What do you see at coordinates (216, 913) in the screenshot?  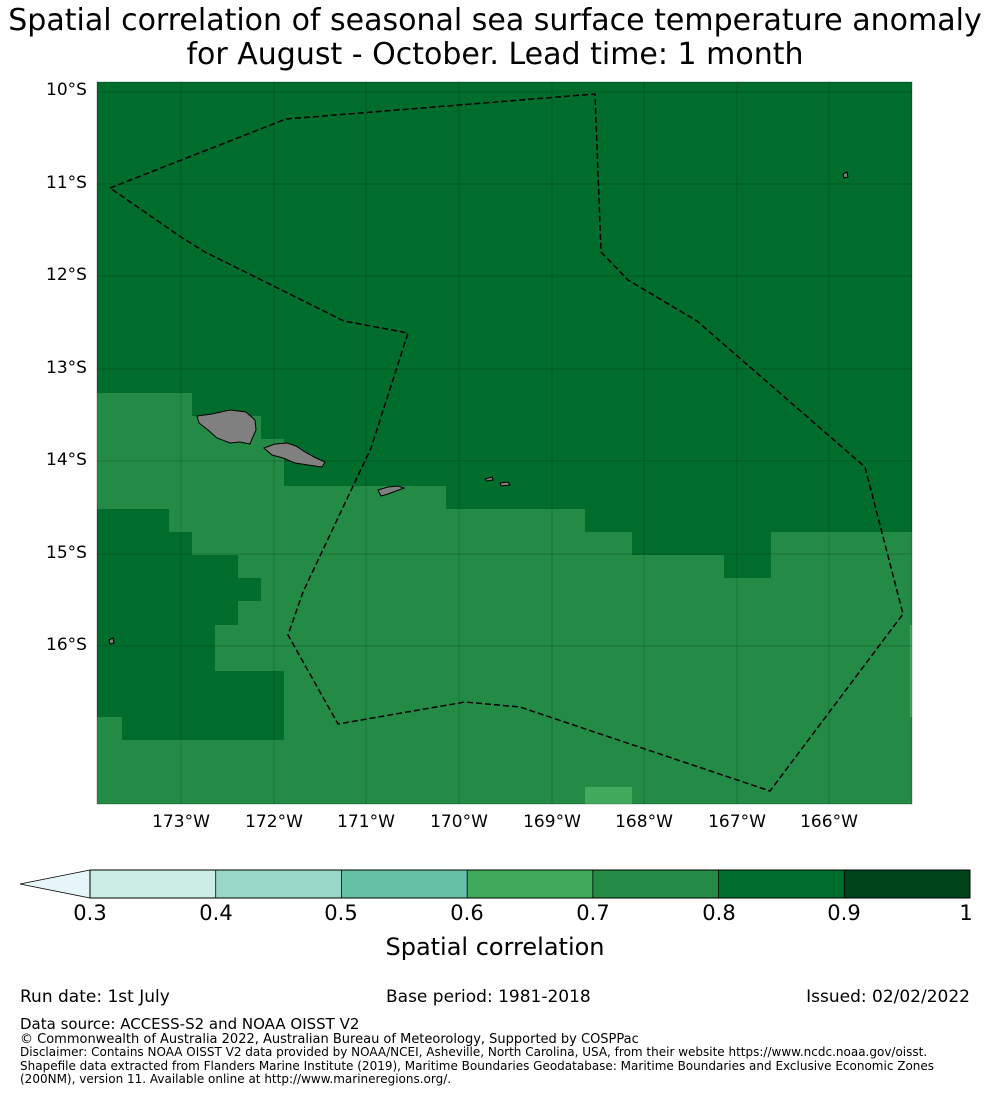 I see `colorbar-tick: 0.4` at bounding box center [216, 913].